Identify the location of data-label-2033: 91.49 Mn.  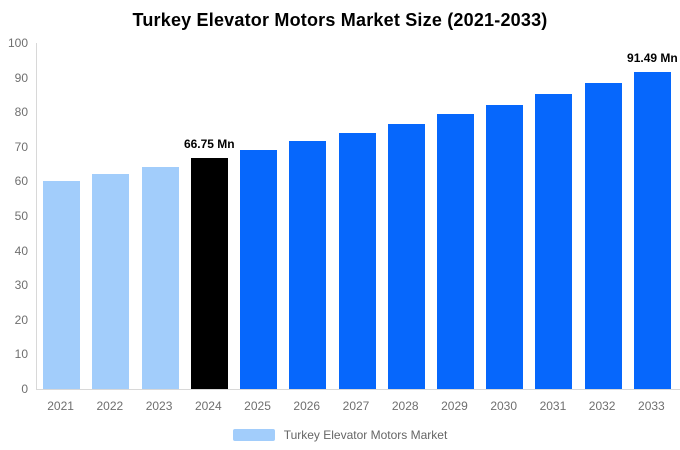
(652, 58).